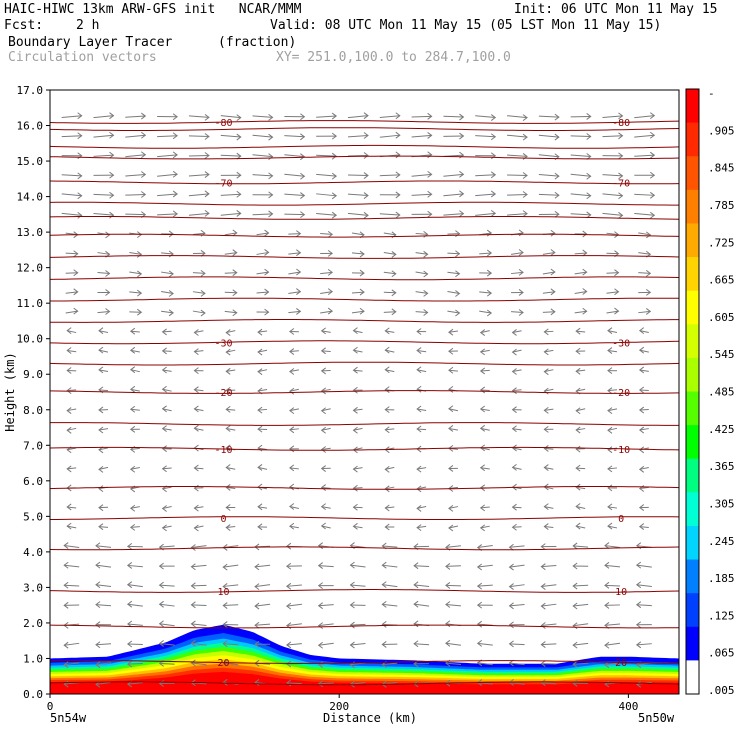 The width and height of the screenshot is (740, 740). Describe the element at coordinates (364, 659) in the screenshot. I see `tracer-fill` at that location.